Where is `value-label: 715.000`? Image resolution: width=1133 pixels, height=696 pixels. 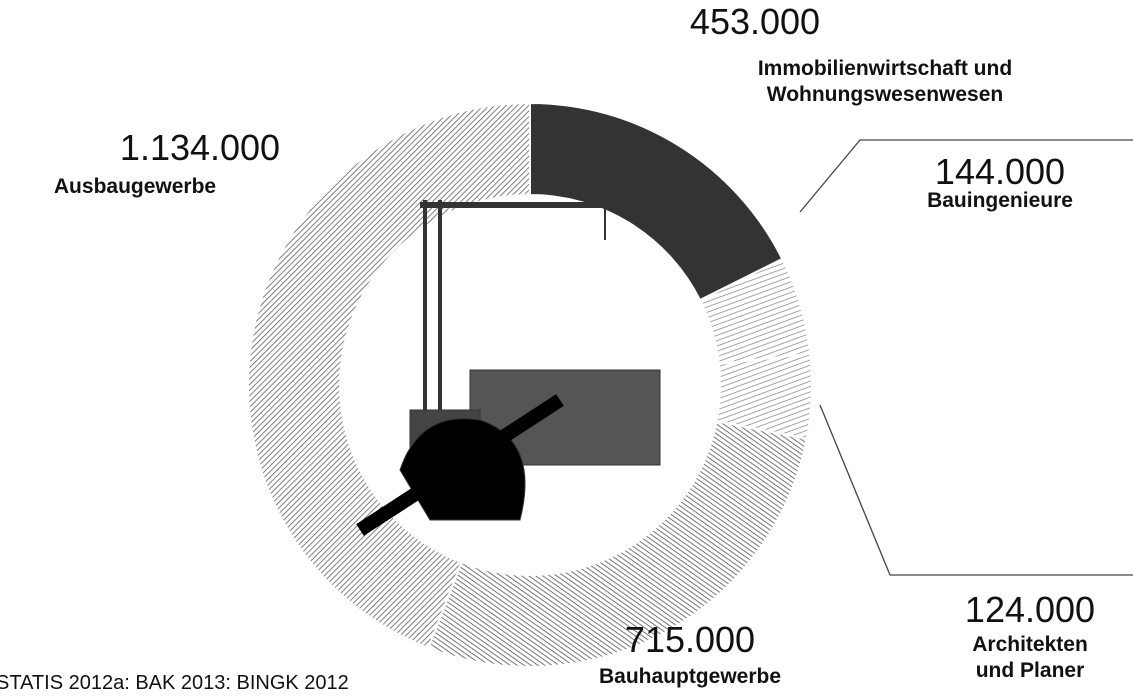
value-label: 715.000 is located at coordinates (690, 639).